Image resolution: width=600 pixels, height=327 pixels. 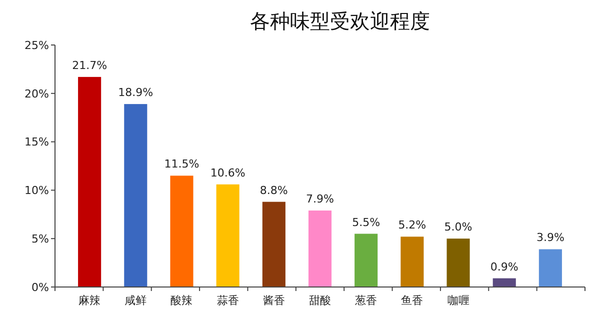 I want to click on y-tick-label: 20%, so click(x=36, y=93).